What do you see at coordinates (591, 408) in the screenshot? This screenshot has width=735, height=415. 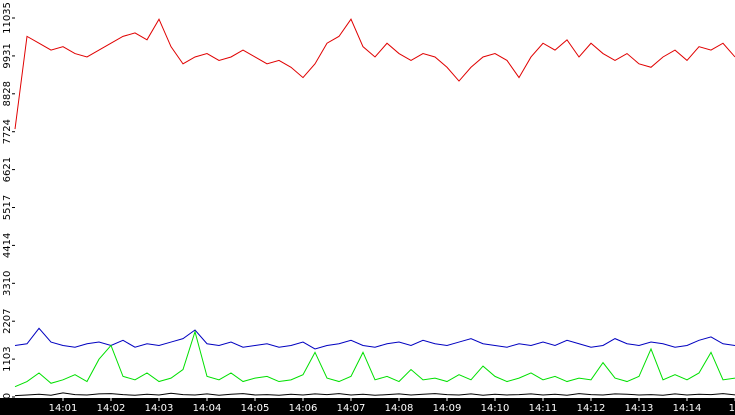 I see `x-tick-label: 14:12` at bounding box center [591, 408].